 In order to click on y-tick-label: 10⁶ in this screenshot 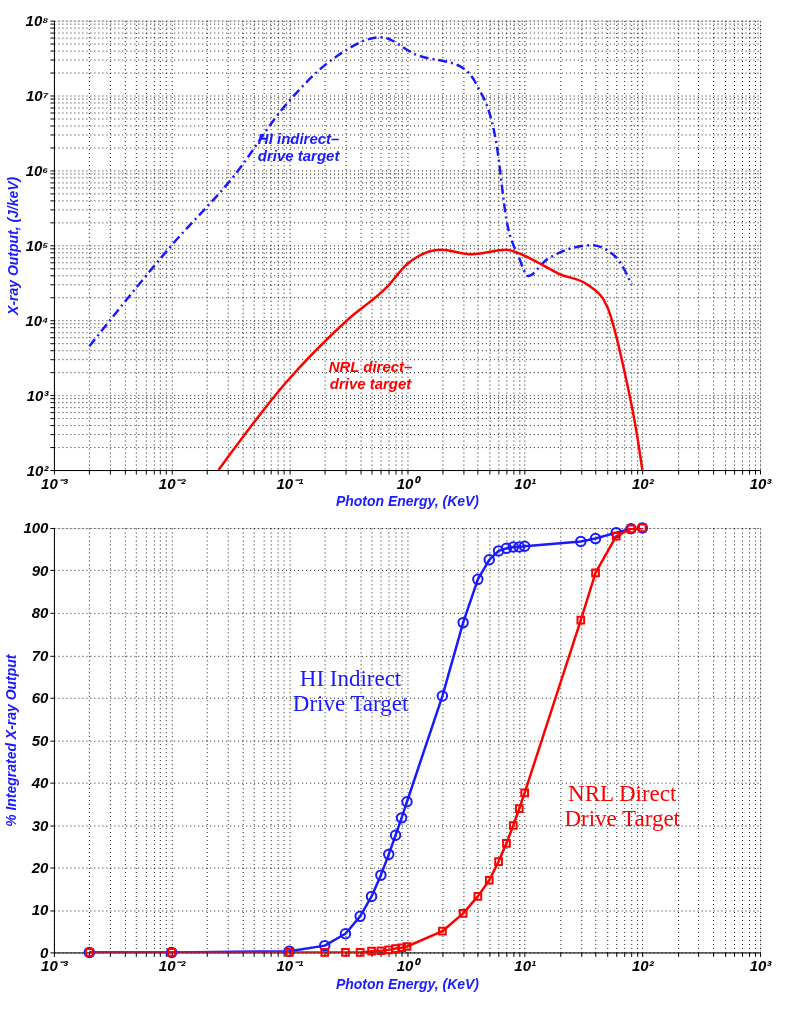, I will do `click(37, 170)`.